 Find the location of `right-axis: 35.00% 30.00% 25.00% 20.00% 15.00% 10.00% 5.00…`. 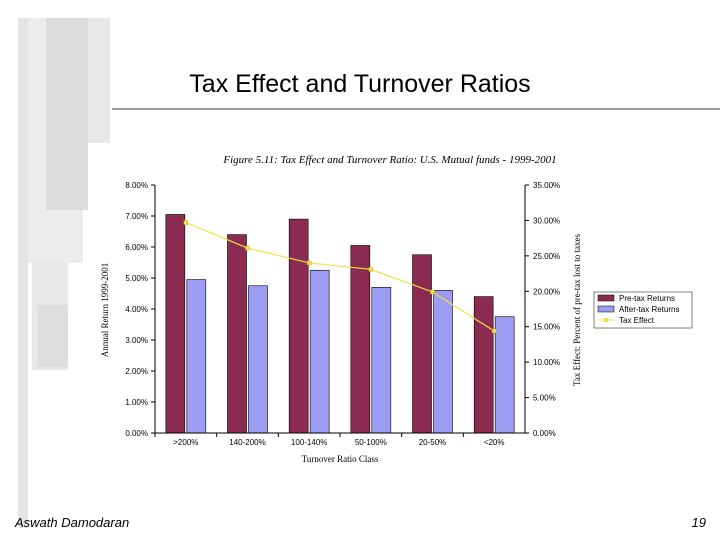

right-axis: 35.00% 30.00% 25.00% 20.00% 15.00% 10.00% 5.00… is located at coordinates (542, 309).